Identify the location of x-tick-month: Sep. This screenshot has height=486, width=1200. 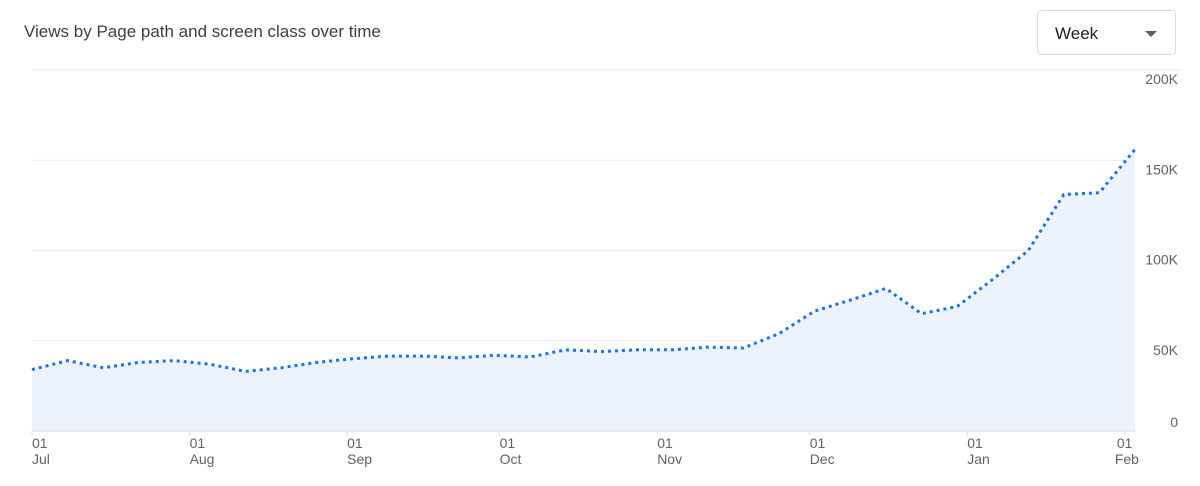
(359, 459).